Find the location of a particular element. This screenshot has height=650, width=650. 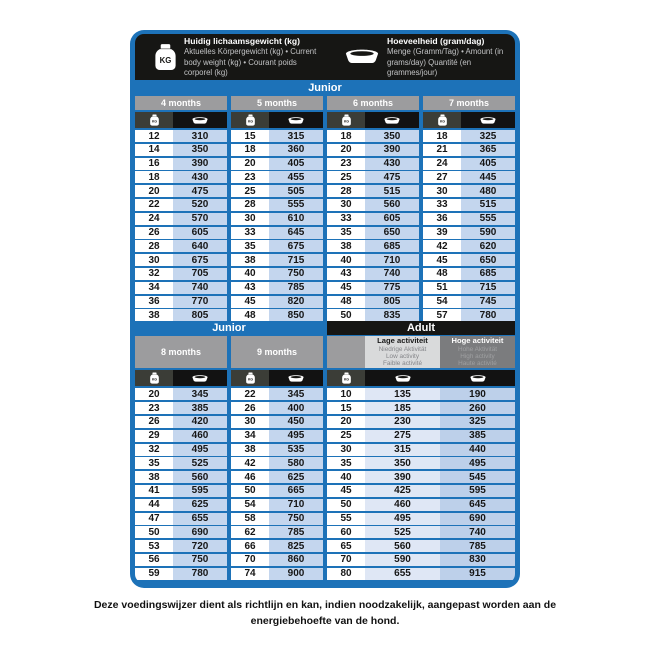

amount-value-cell: 835 is located at coordinates (392, 315).